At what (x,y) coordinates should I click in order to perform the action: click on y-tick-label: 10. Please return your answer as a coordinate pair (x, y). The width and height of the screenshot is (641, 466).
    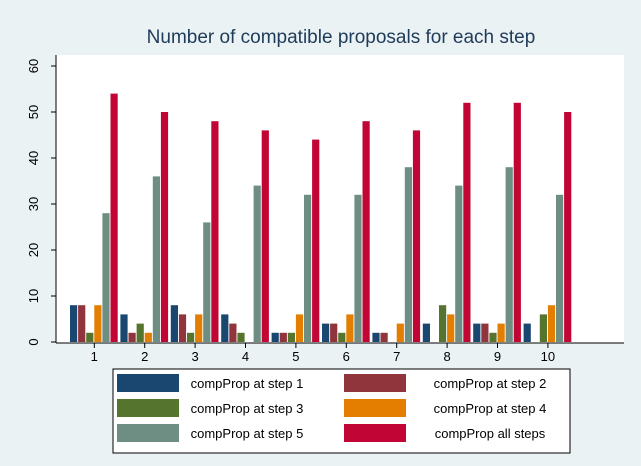
    Looking at the image, I should click on (33, 296).